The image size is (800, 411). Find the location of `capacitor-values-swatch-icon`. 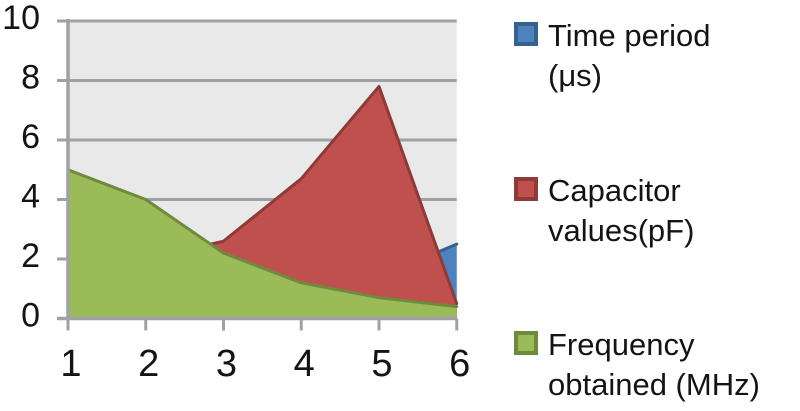

capacitor-values-swatch-icon is located at coordinates (526, 188).